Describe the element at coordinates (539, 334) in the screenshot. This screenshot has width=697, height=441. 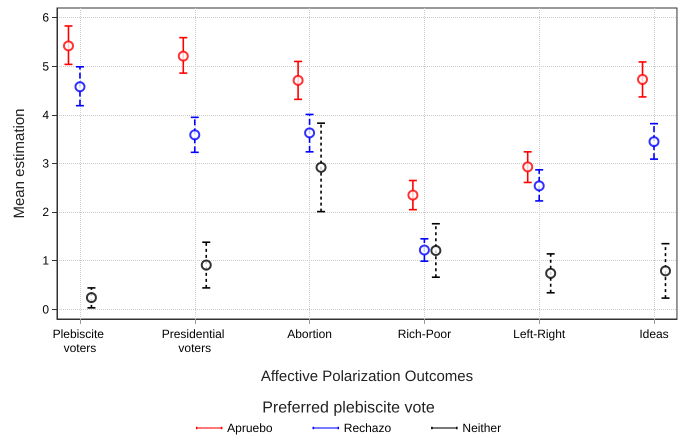
I see `x-tick-label: Left-Right` at that location.